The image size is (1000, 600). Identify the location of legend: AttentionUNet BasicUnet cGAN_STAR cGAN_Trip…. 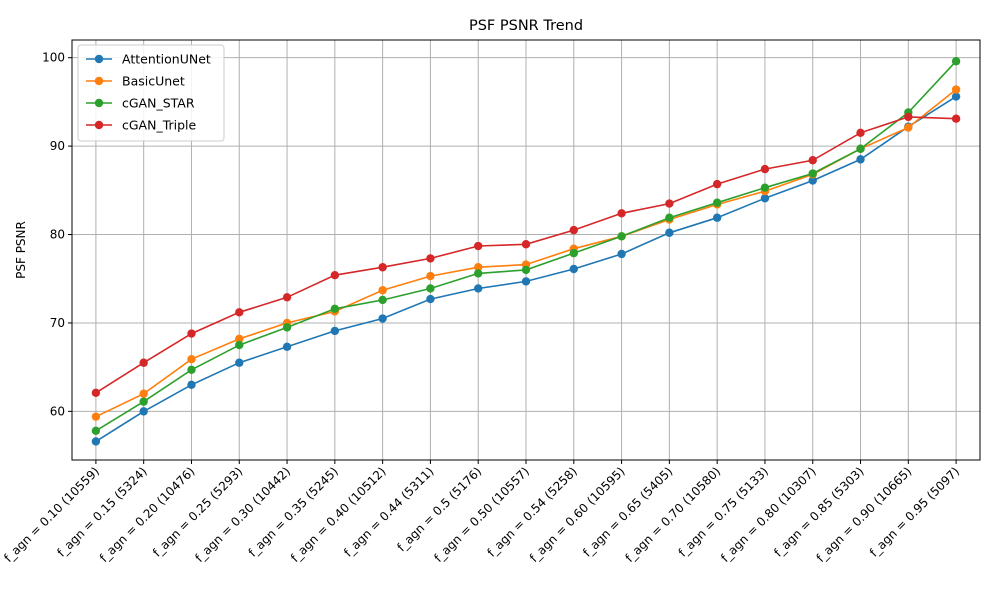
(151, 93).